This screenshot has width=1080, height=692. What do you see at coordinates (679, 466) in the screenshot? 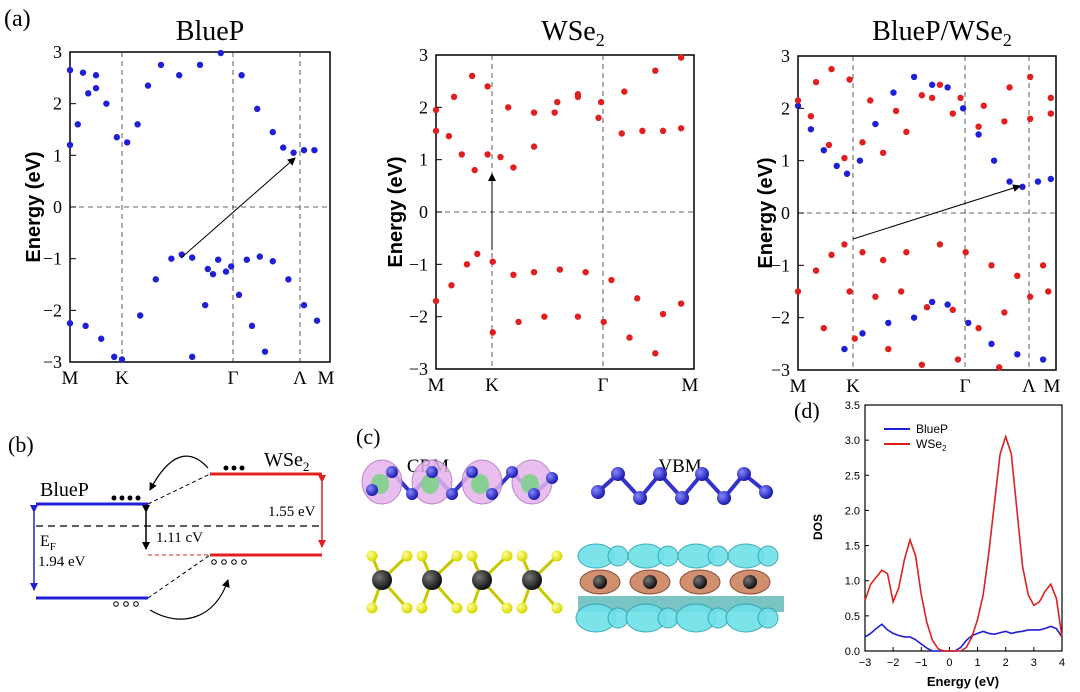
I see `vbm-label: VBM` at bounding box center [679, 466].